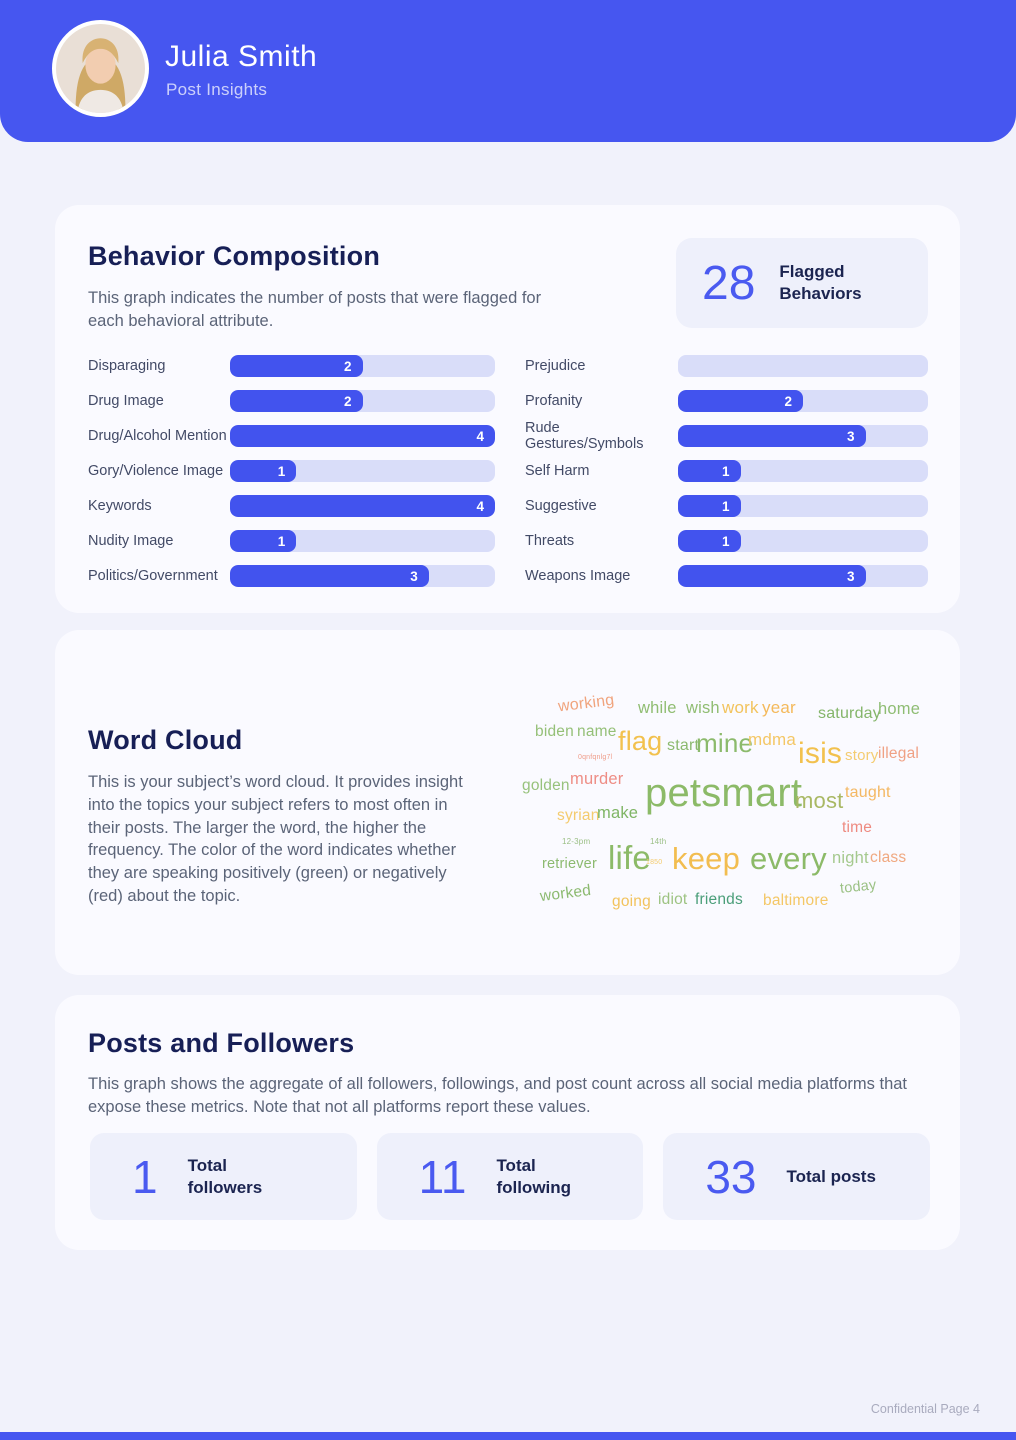  I want to click on behavior-bar-fill: 4, so click(362, 506).